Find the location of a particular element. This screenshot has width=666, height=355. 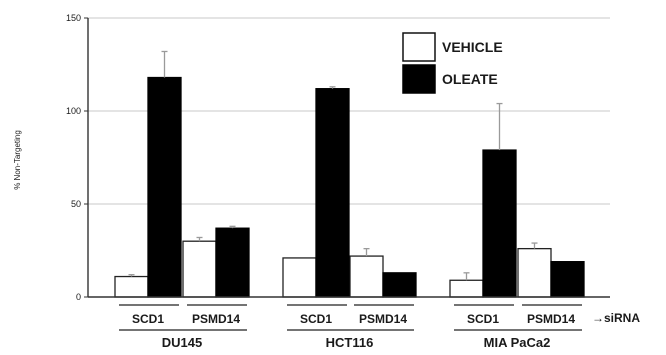

y-tick-label-50: 50 is located at coordinates (76, 204).